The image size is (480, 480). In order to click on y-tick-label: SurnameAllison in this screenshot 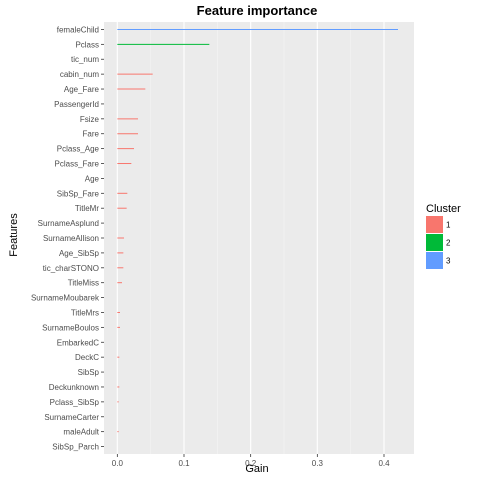, I will do `click(71, 238)`.